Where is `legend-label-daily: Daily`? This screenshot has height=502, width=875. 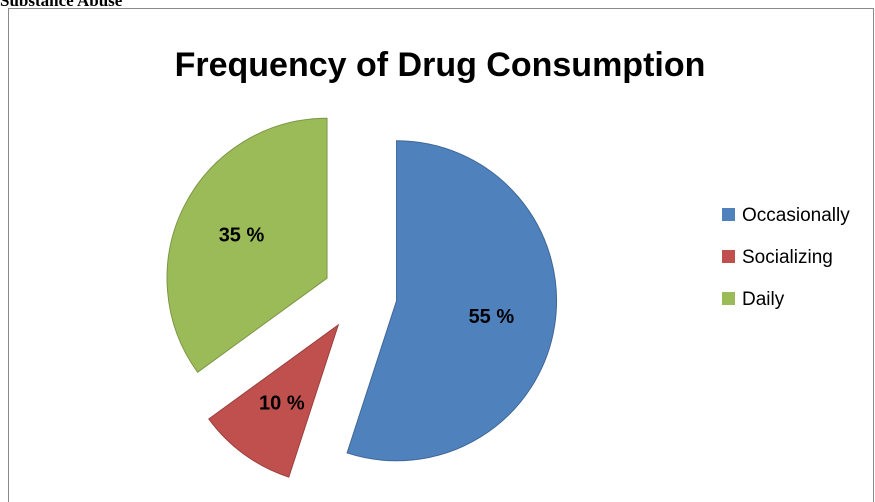
legend-label-daily: Daily is located at coordinates (763, 299).